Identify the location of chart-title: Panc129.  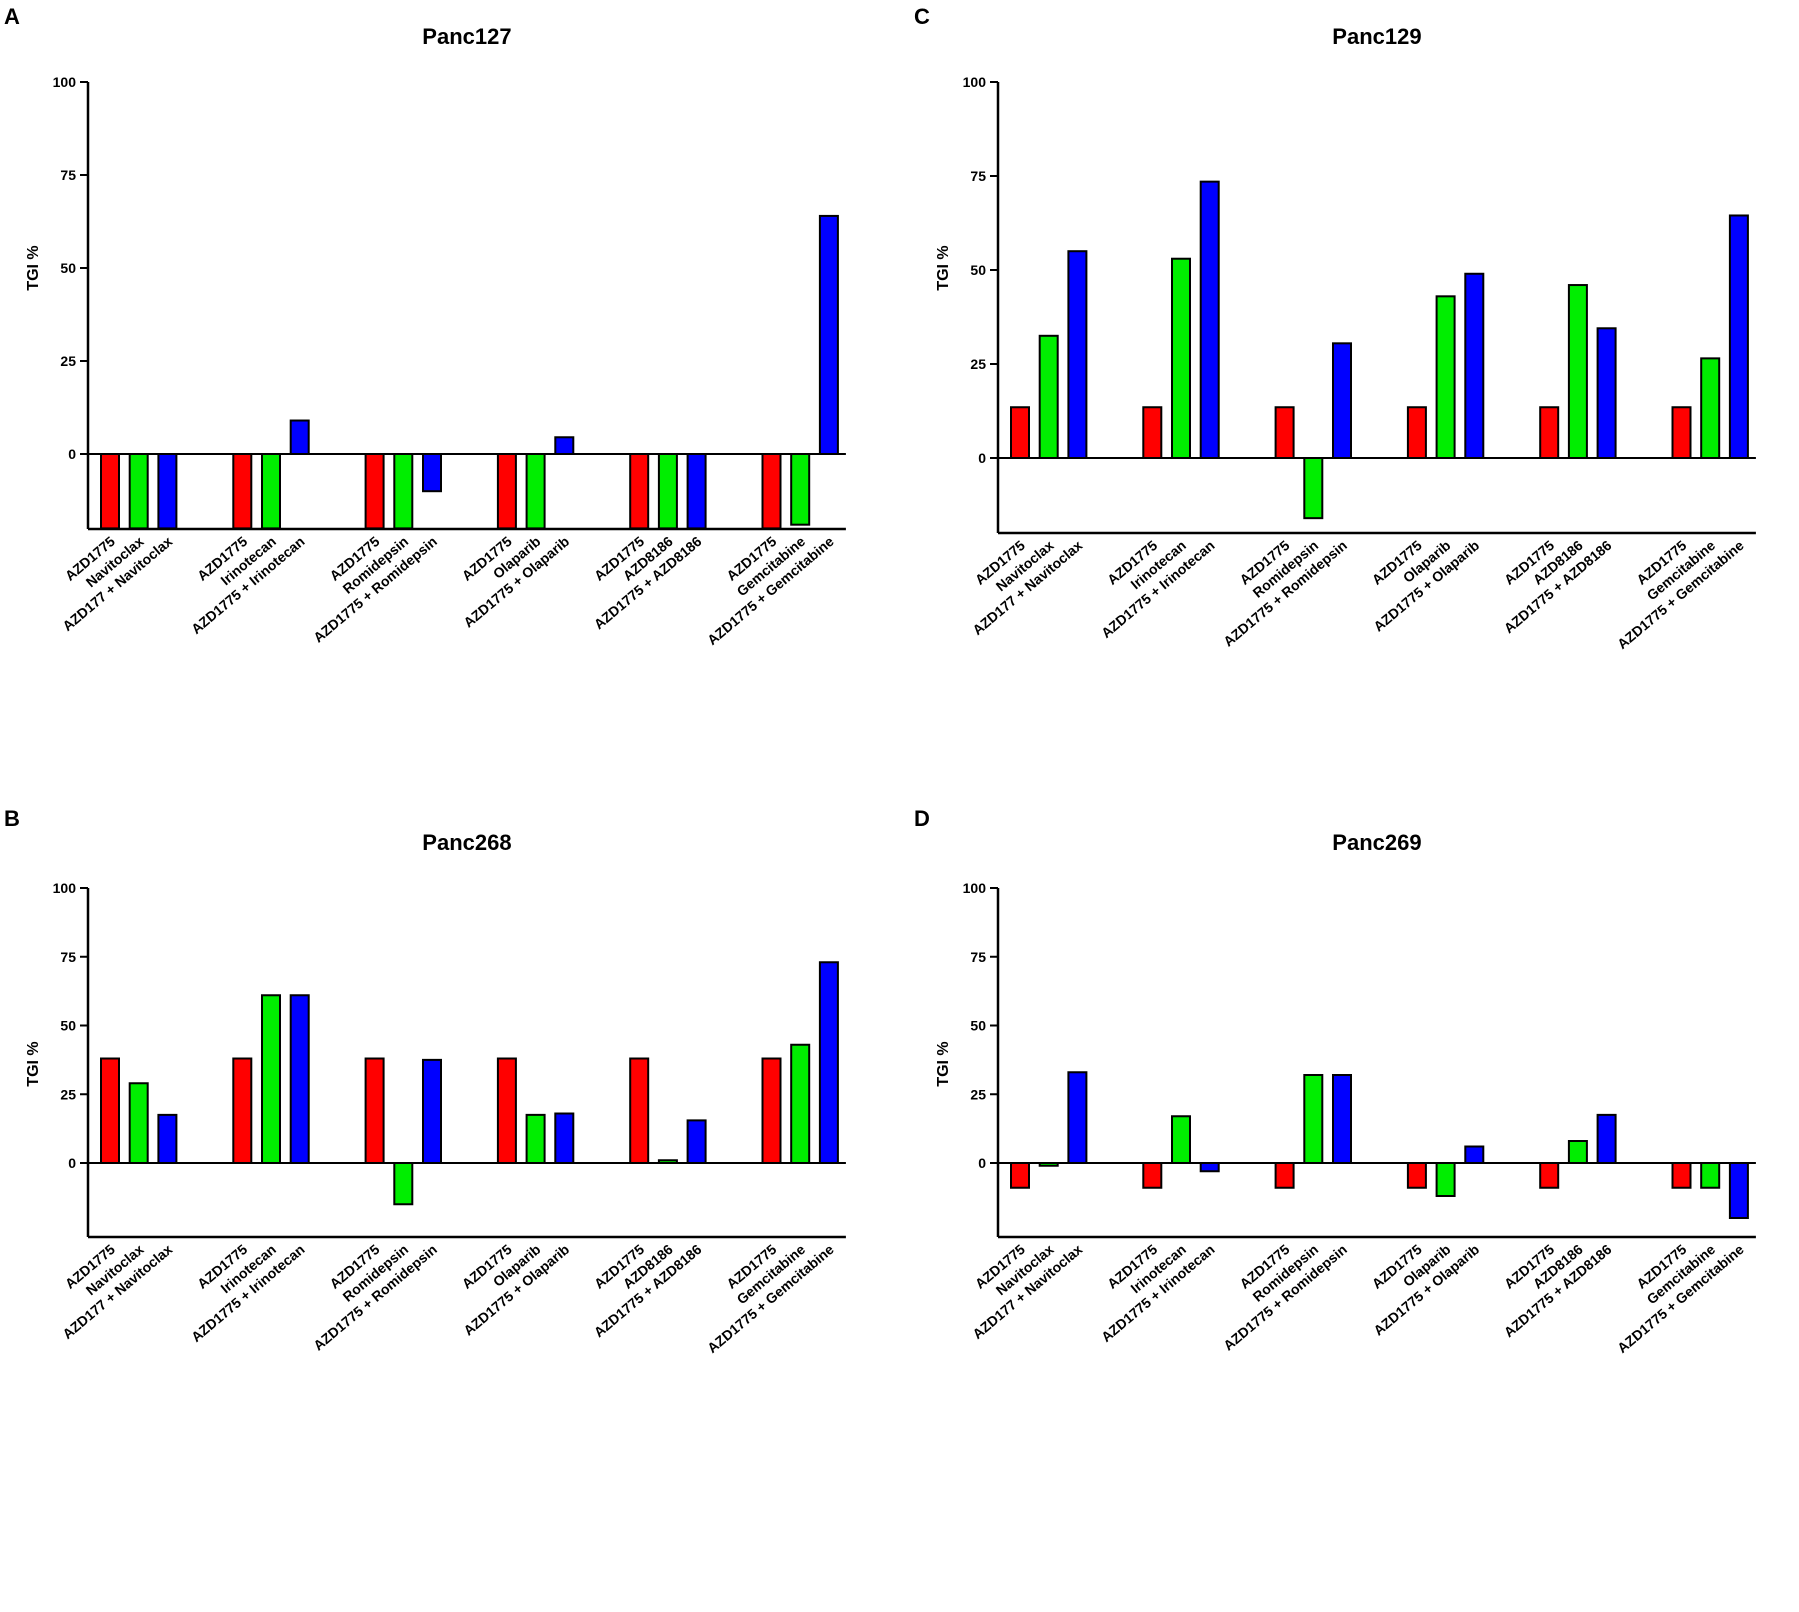
(1376, 36).